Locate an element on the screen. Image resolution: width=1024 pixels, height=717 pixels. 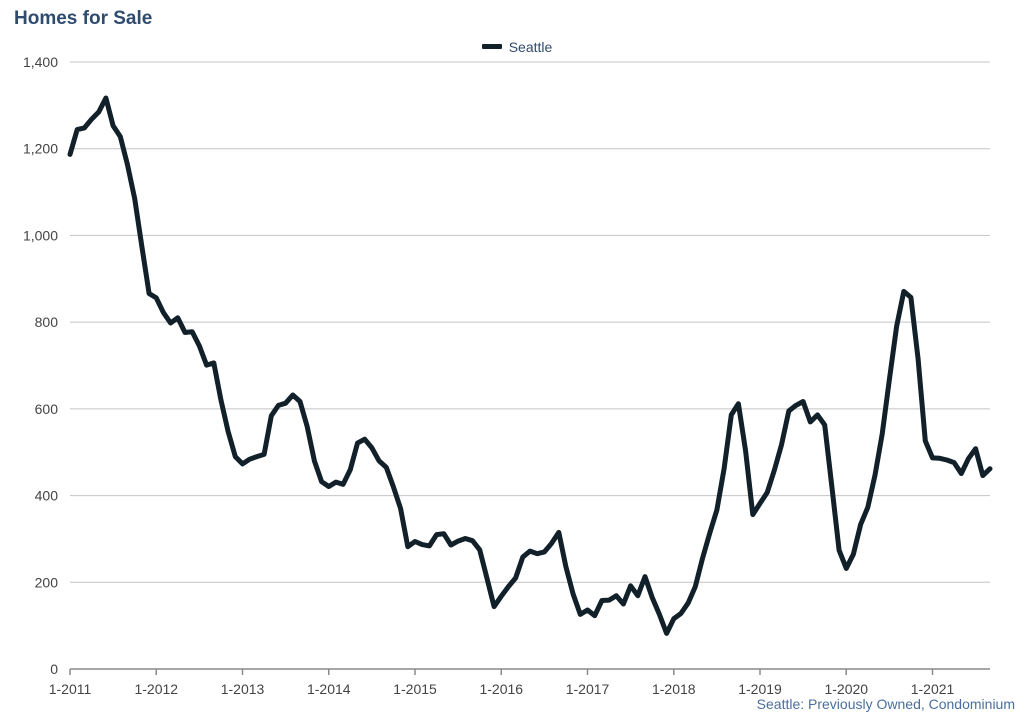
x-tick-label: 1-2013 is located at coordinates (243, 689).